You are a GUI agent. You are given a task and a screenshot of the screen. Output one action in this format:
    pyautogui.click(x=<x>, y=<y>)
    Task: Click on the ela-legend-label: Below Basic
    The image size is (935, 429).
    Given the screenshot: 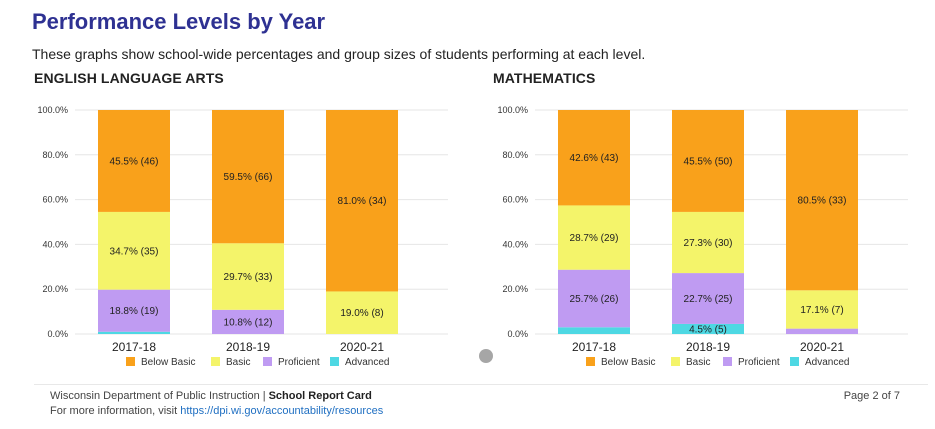 What is the action you would take?
    pyautogui.click(x=168, y=362)
    